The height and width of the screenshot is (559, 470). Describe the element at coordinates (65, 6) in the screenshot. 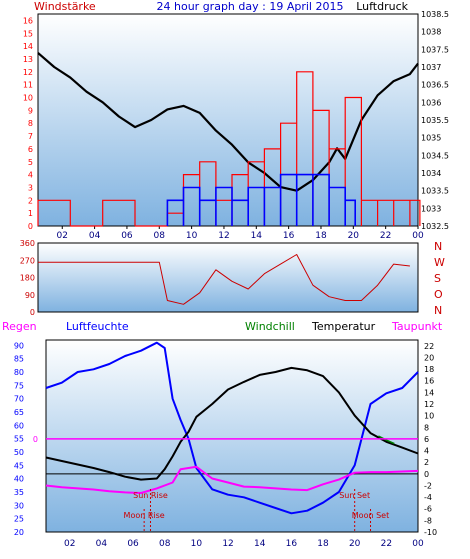

I see `wind-axis-title: Windstärke` at that location.